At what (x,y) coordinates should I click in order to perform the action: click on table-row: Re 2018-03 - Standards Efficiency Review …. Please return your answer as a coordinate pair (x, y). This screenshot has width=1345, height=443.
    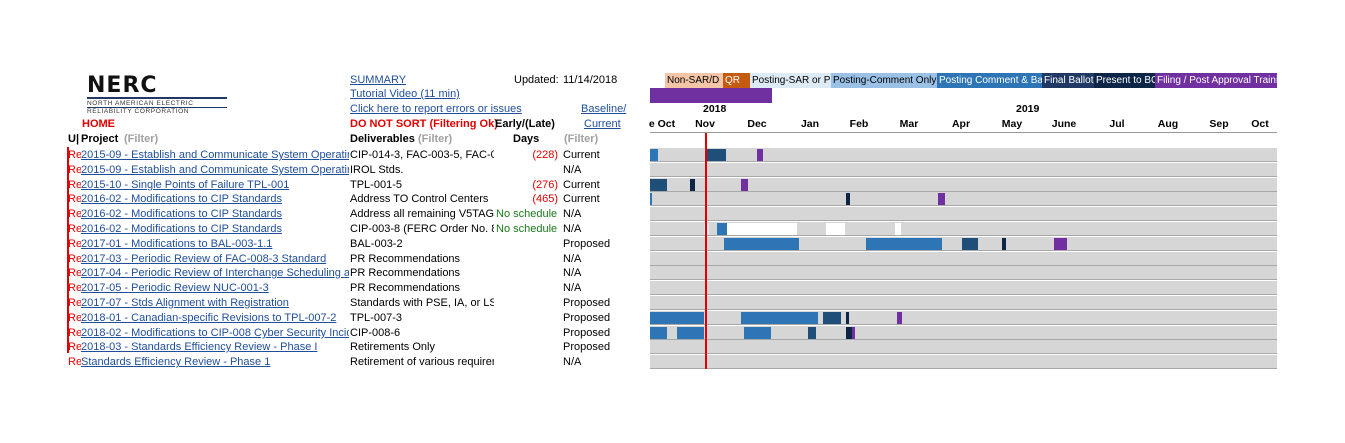
    Looking at the image, I should click on (348, 347).